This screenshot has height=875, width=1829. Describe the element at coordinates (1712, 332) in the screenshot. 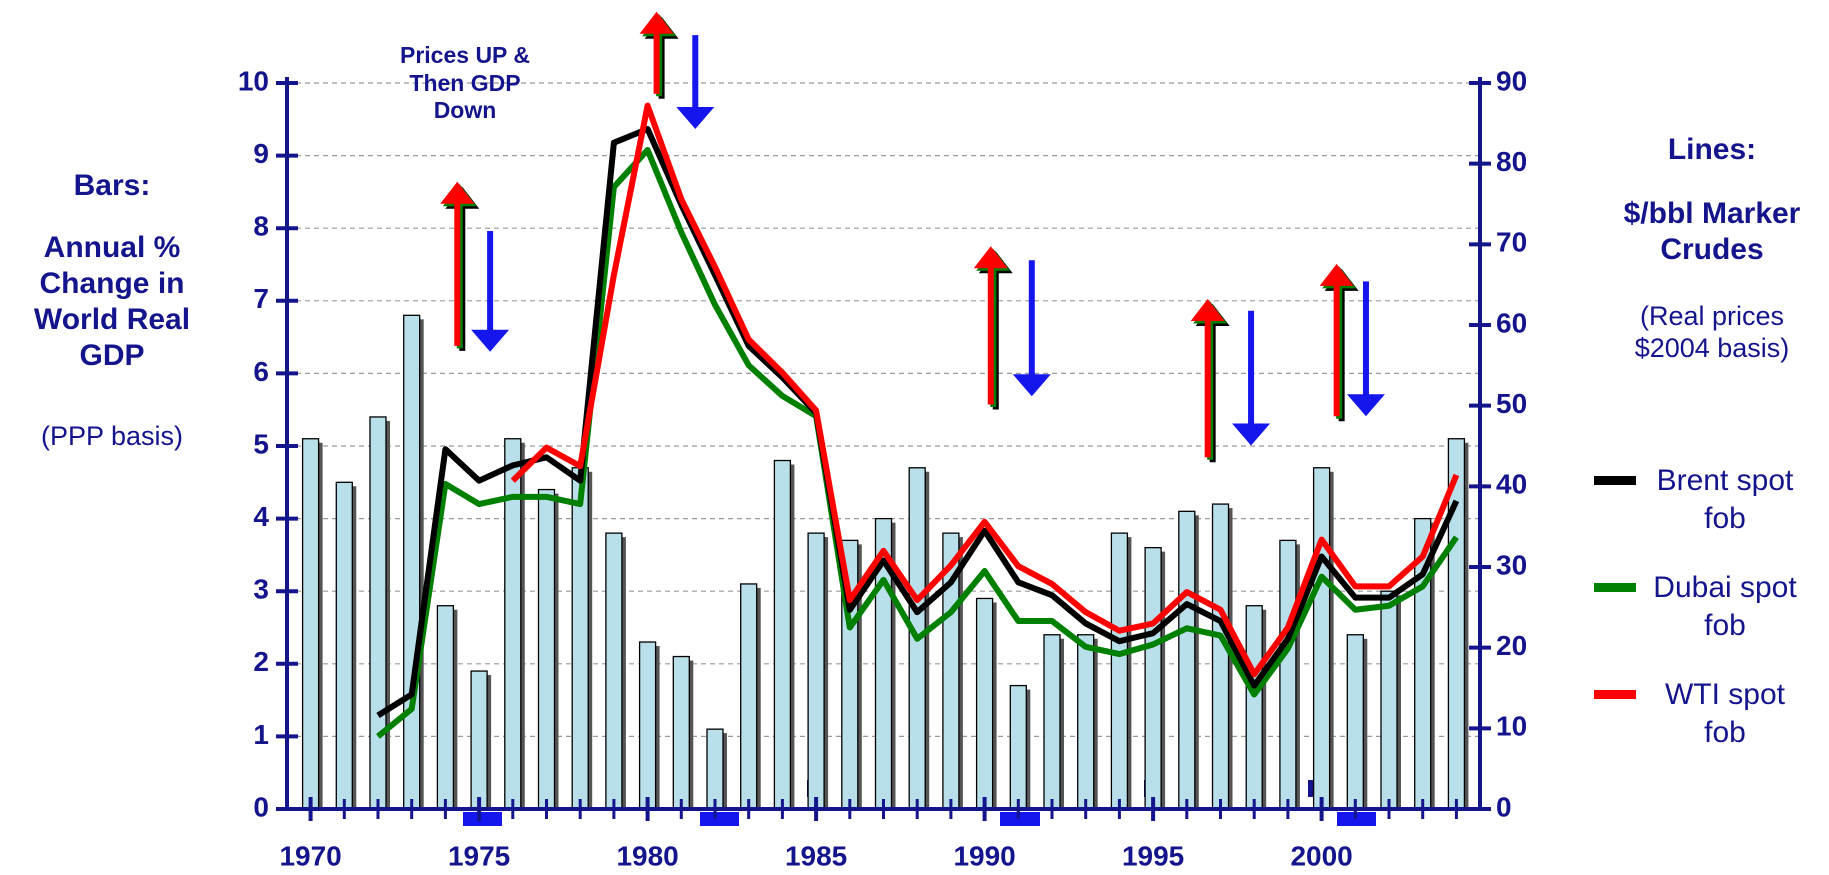

I see `right-axis-note: (Real prices $2004 basis)` at that location.